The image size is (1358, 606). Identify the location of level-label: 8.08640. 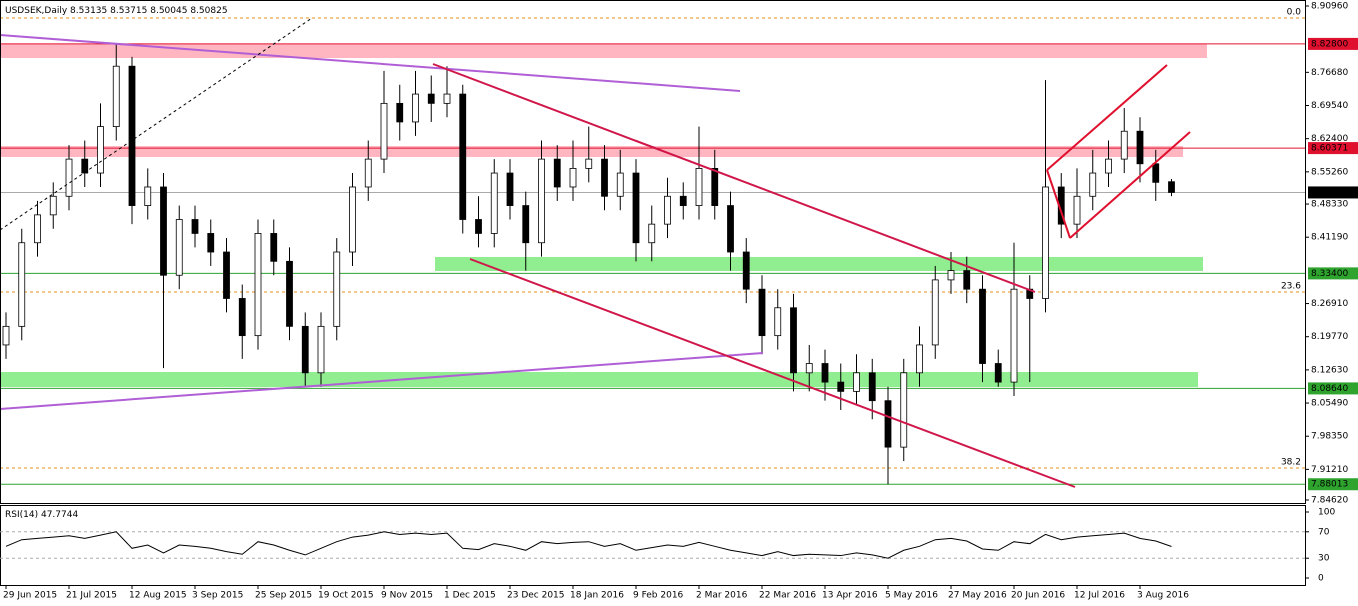
(1329, 389).